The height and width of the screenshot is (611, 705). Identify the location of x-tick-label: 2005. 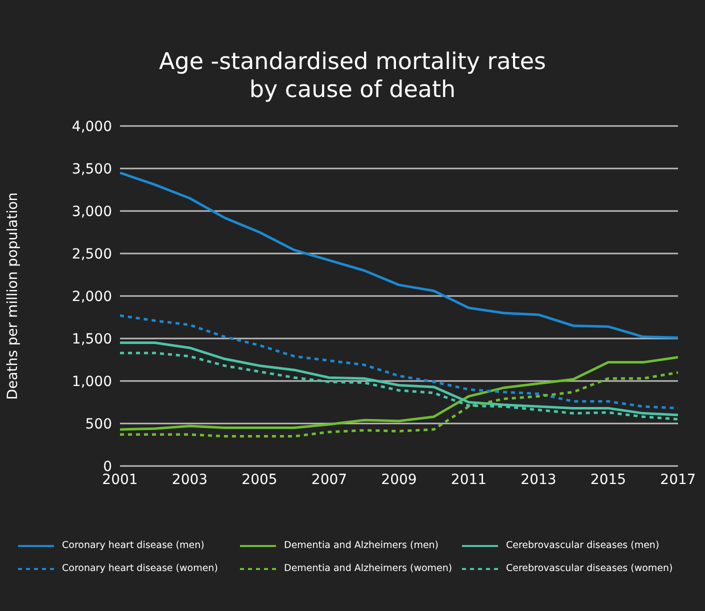
(260, 480).